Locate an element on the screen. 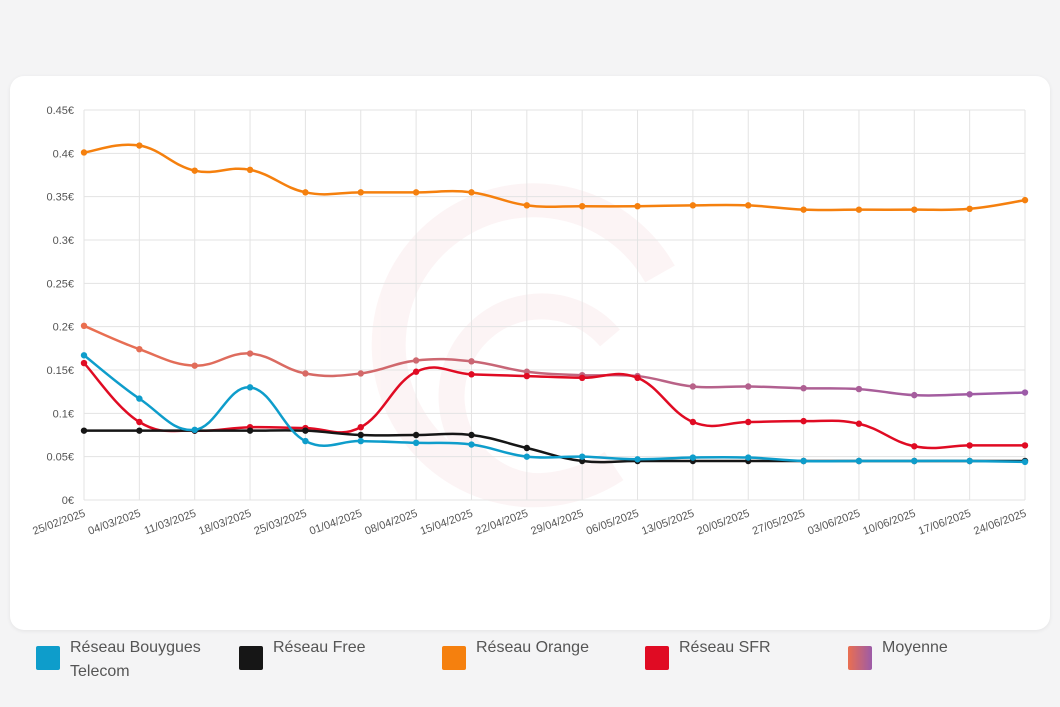 This screenshot has height=707, width=1060. legend-item-2: Réseau Orange is located at coordinates (515, 653).